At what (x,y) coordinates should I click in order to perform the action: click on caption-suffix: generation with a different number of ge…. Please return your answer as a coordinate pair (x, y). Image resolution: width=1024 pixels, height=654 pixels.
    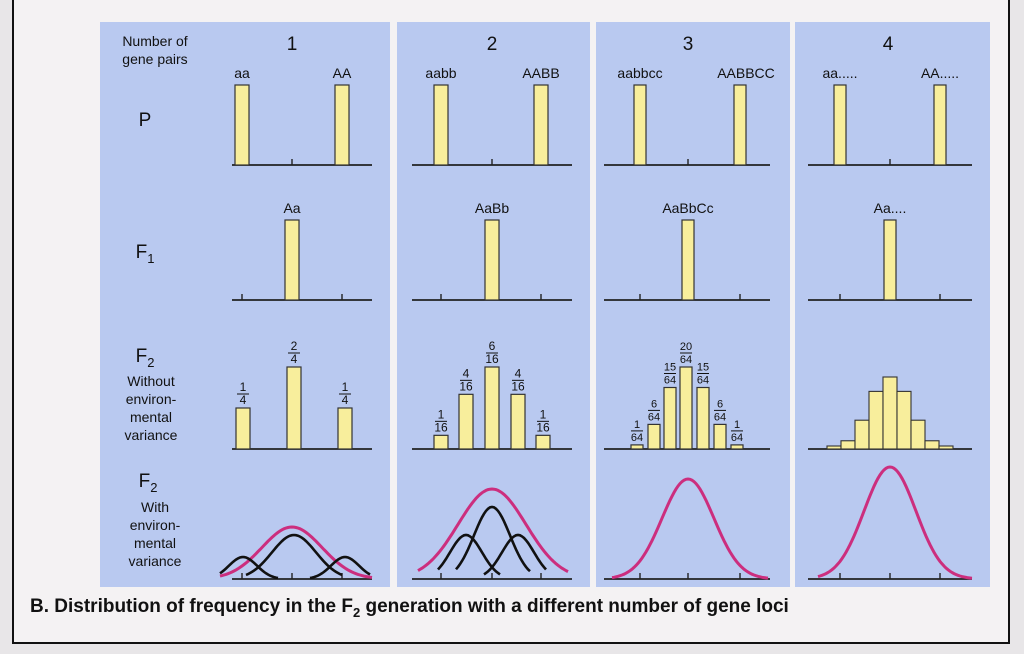
    Looking at the image, I should click on (574, 606).